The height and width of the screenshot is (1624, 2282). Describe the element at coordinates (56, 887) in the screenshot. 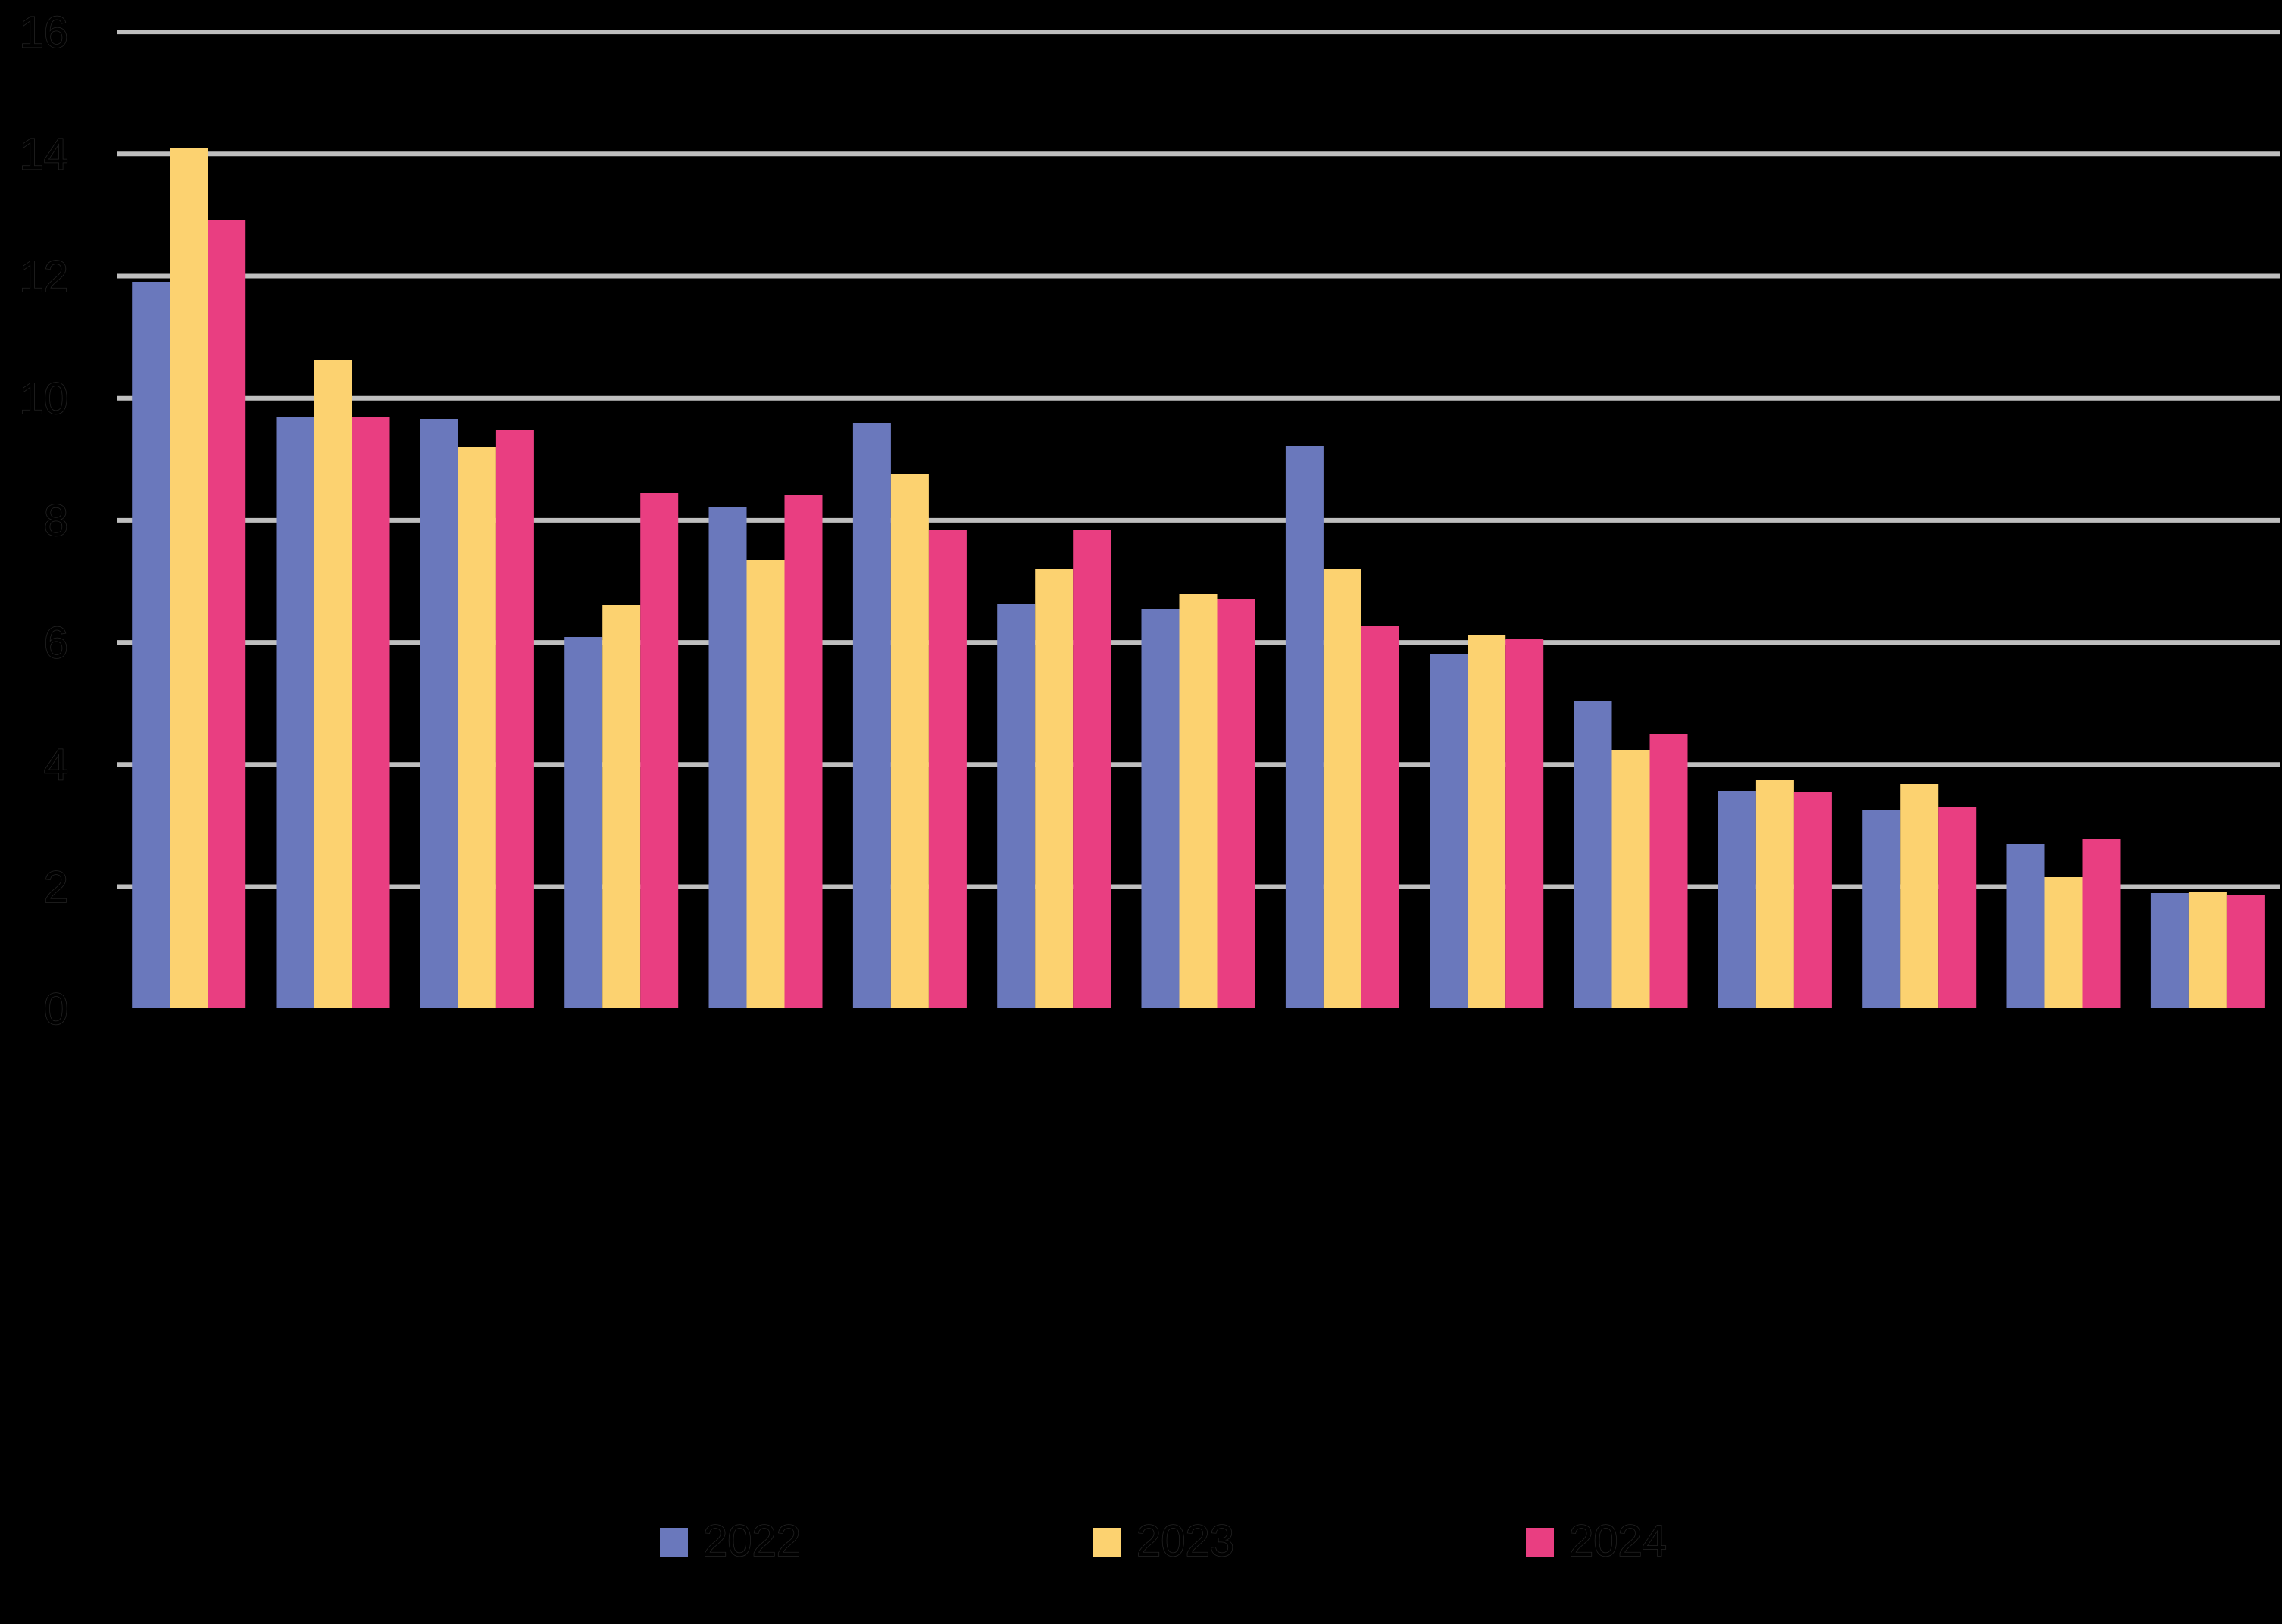

I see `svg-text: 2` at that location.